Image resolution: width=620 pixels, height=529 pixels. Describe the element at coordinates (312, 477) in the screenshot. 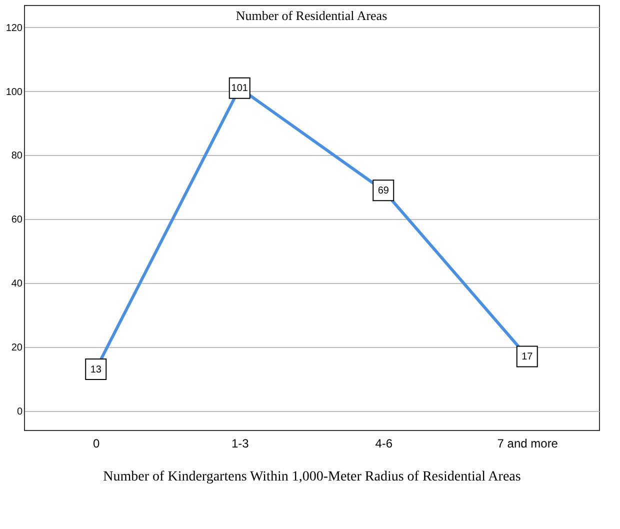

I see `x-axis-title: Number of Kindergartens Within 1,000-Meter Radius of Residential Areas` at that location.